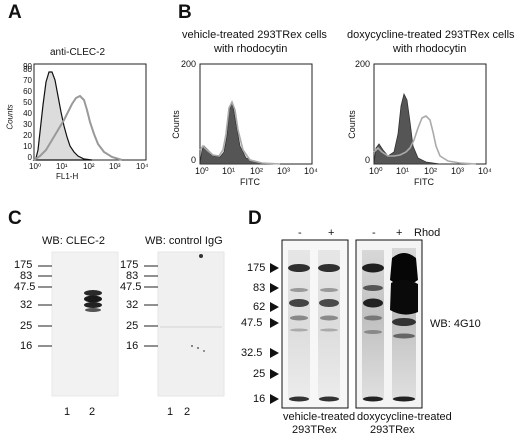  What do you see at coordinates (27, 80) in the screenshot?
I see `y-tick: 70` at bounding box center [27, 80].